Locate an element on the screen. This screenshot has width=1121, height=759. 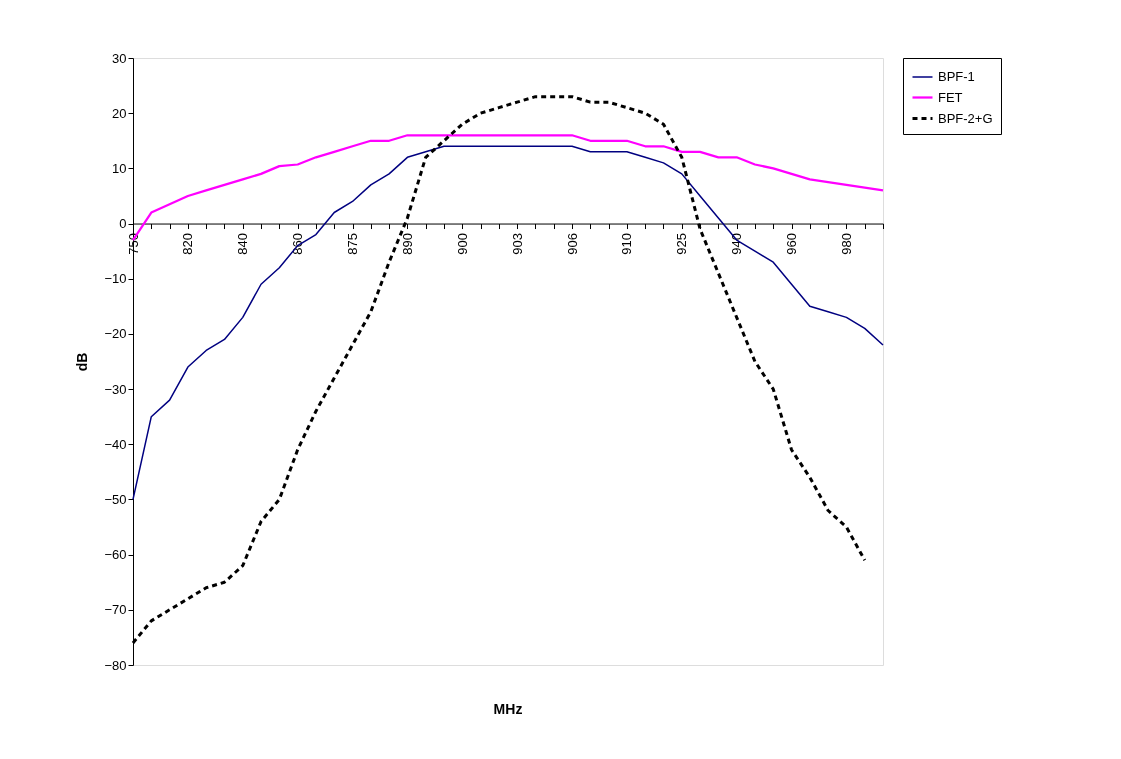
y-tick-label: −60 is located at coordinates (115, 555).